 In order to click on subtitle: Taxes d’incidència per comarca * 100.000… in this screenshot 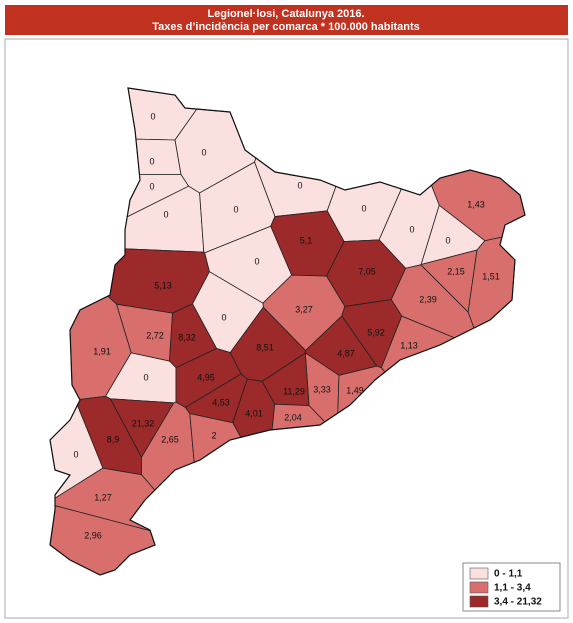, I will do `click(286, 27)`.